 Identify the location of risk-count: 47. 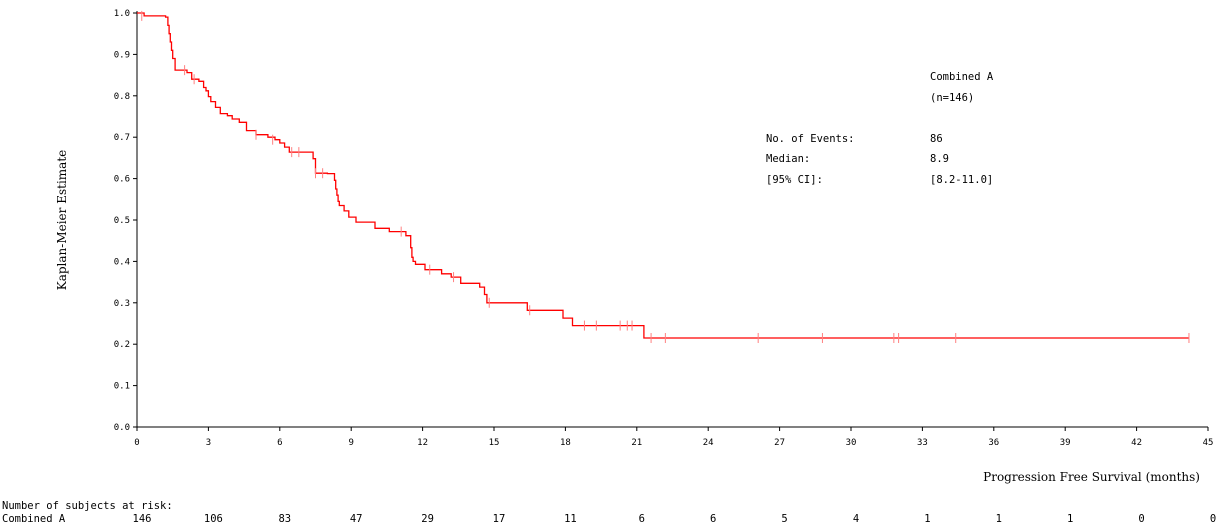
(356, 519).